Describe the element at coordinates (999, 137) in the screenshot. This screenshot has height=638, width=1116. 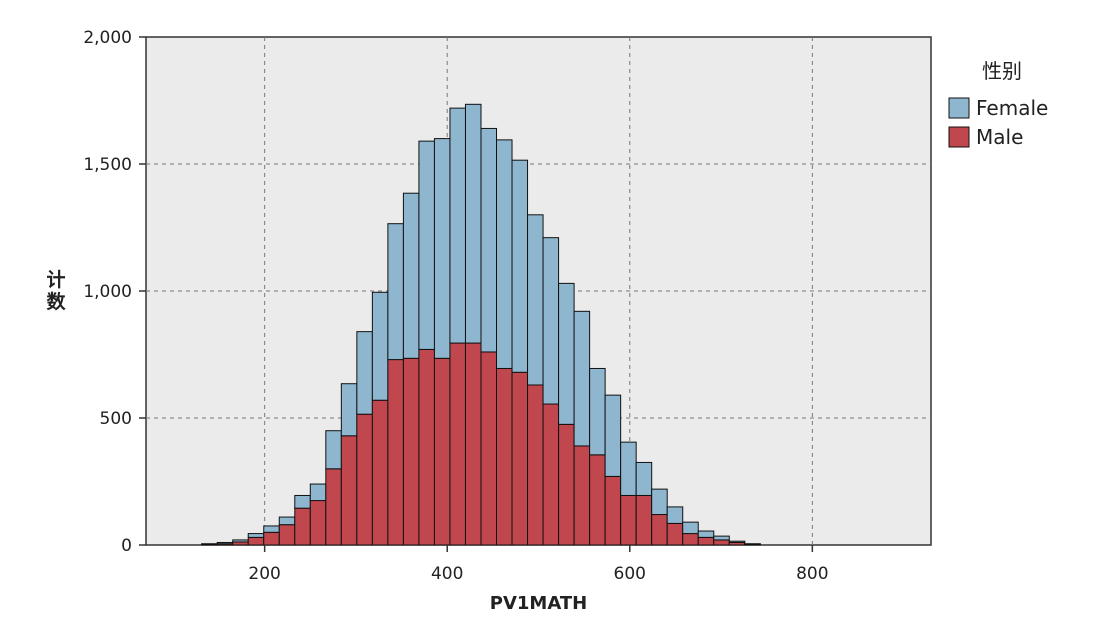
I see `legend-label: Male` at that location.